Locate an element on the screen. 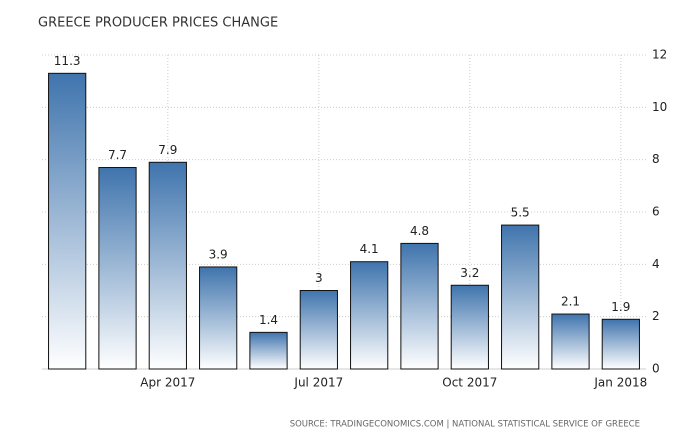 This screenshot has height=440, width=700. x-tick-label: Jul 2017 is located at coordinates (318, 383).